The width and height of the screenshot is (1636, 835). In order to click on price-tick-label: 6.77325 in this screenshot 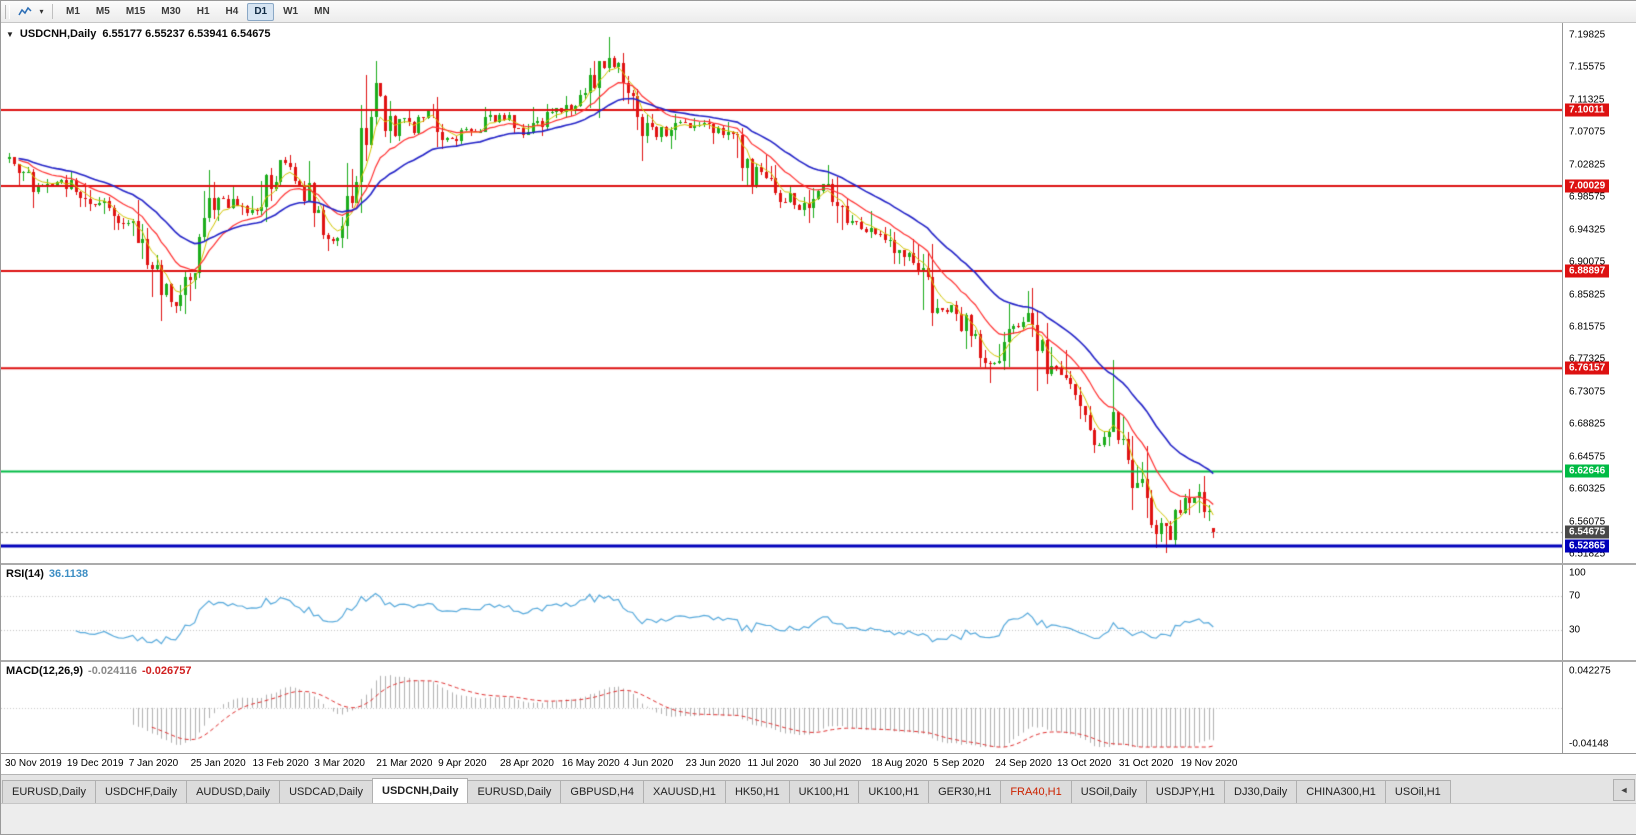, I will do `click(1587, 359)`.